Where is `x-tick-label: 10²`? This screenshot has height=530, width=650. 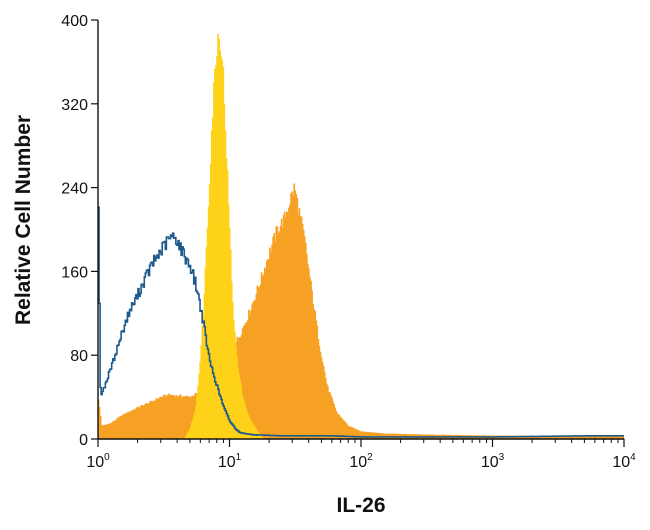
x-tick-label: 10² is located at coordinates (361, 461).